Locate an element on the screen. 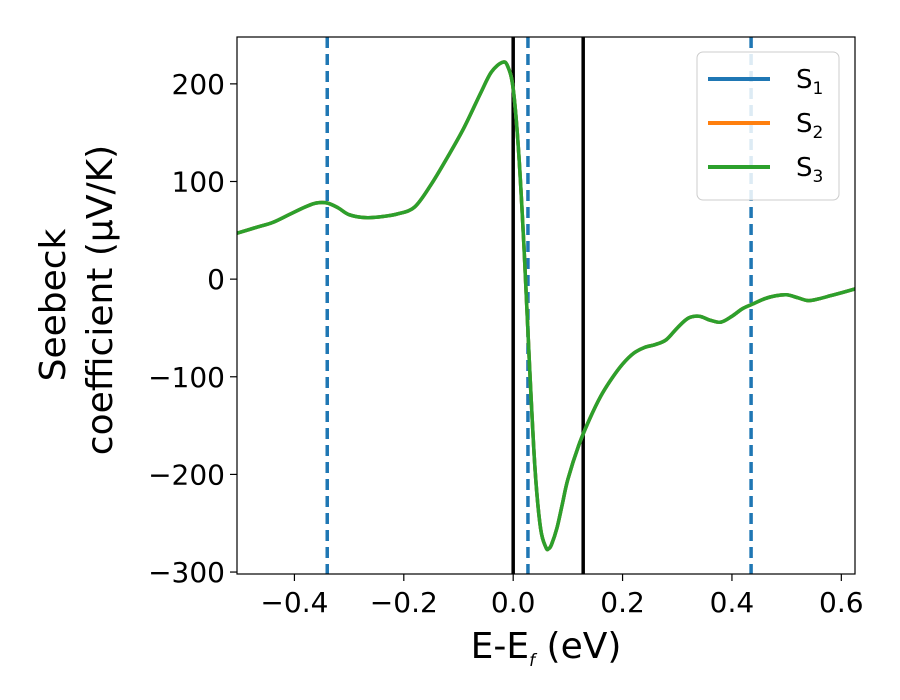 Image resolution: width=900 pixels, height=700 pixels. legend-frame is located at coordinates (768, 126).